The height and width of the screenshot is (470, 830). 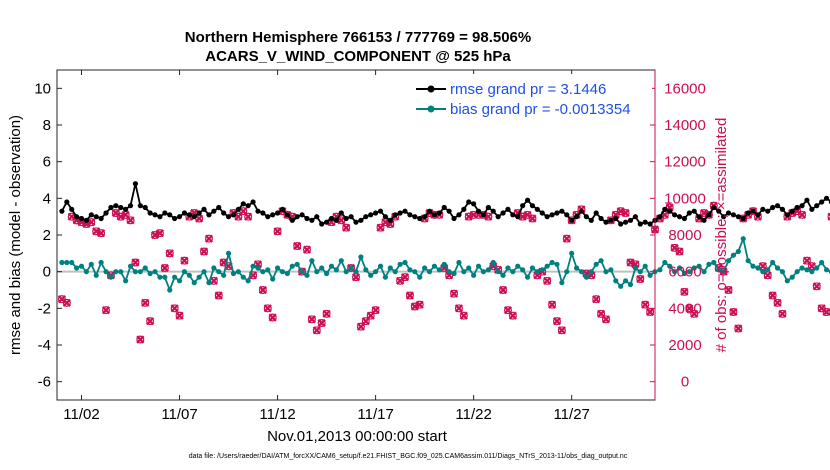 I want to click on x-tick-label: 11/07, so click(x=179, y=414).